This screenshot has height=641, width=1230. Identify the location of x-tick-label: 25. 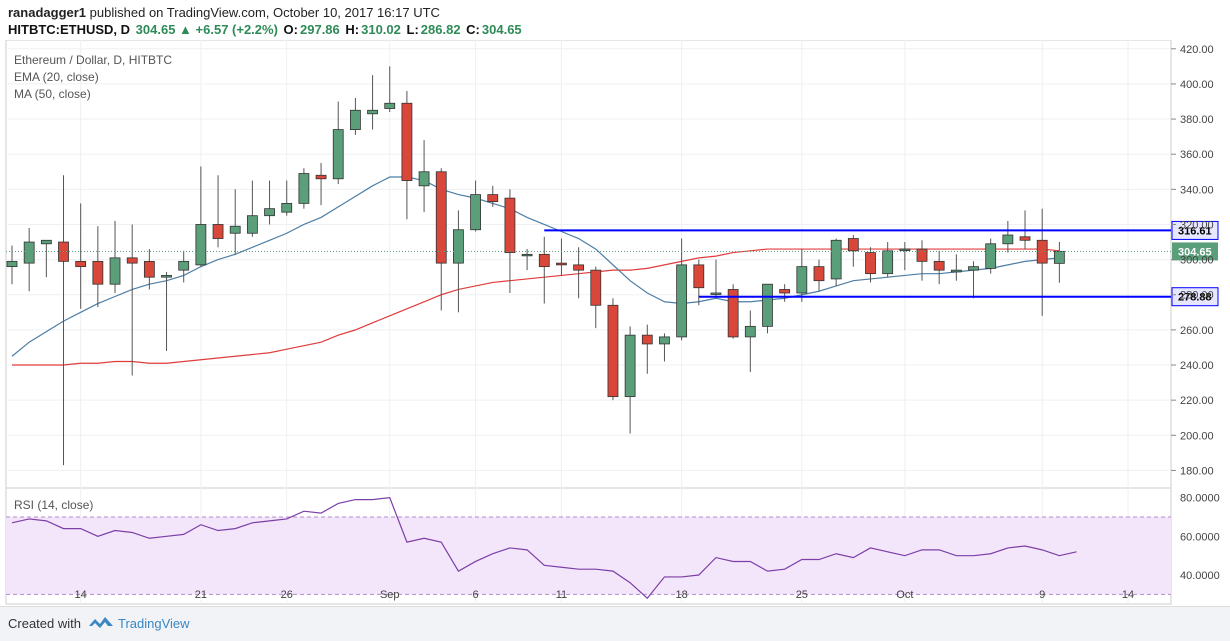
(802, 595).